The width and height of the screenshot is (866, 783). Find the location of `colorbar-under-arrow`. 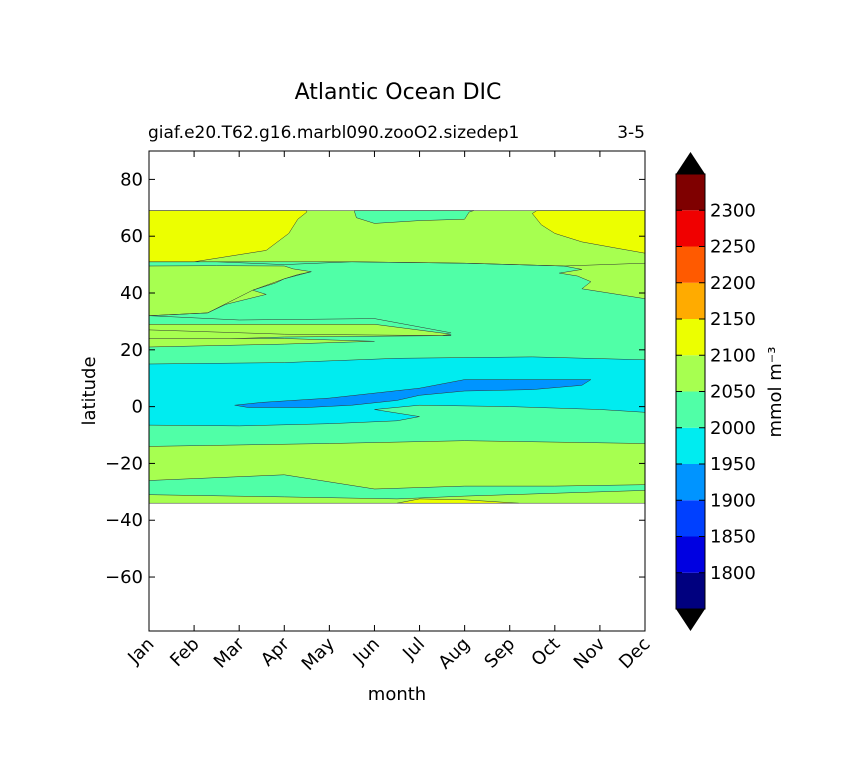

colorbar-under-arrow is located at coordinates (690, 620).